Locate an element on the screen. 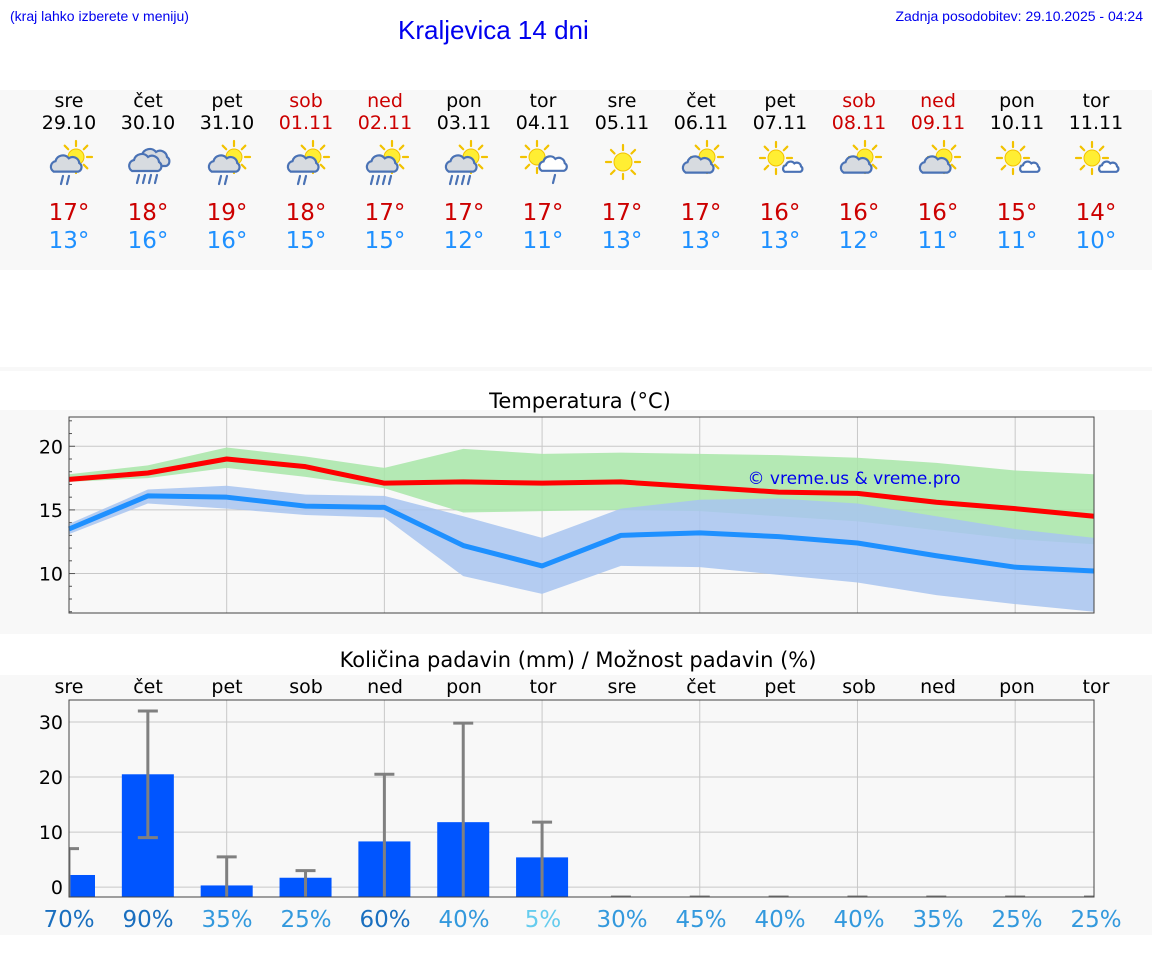  x-category-label: sob is located at coordinates (306, 687).